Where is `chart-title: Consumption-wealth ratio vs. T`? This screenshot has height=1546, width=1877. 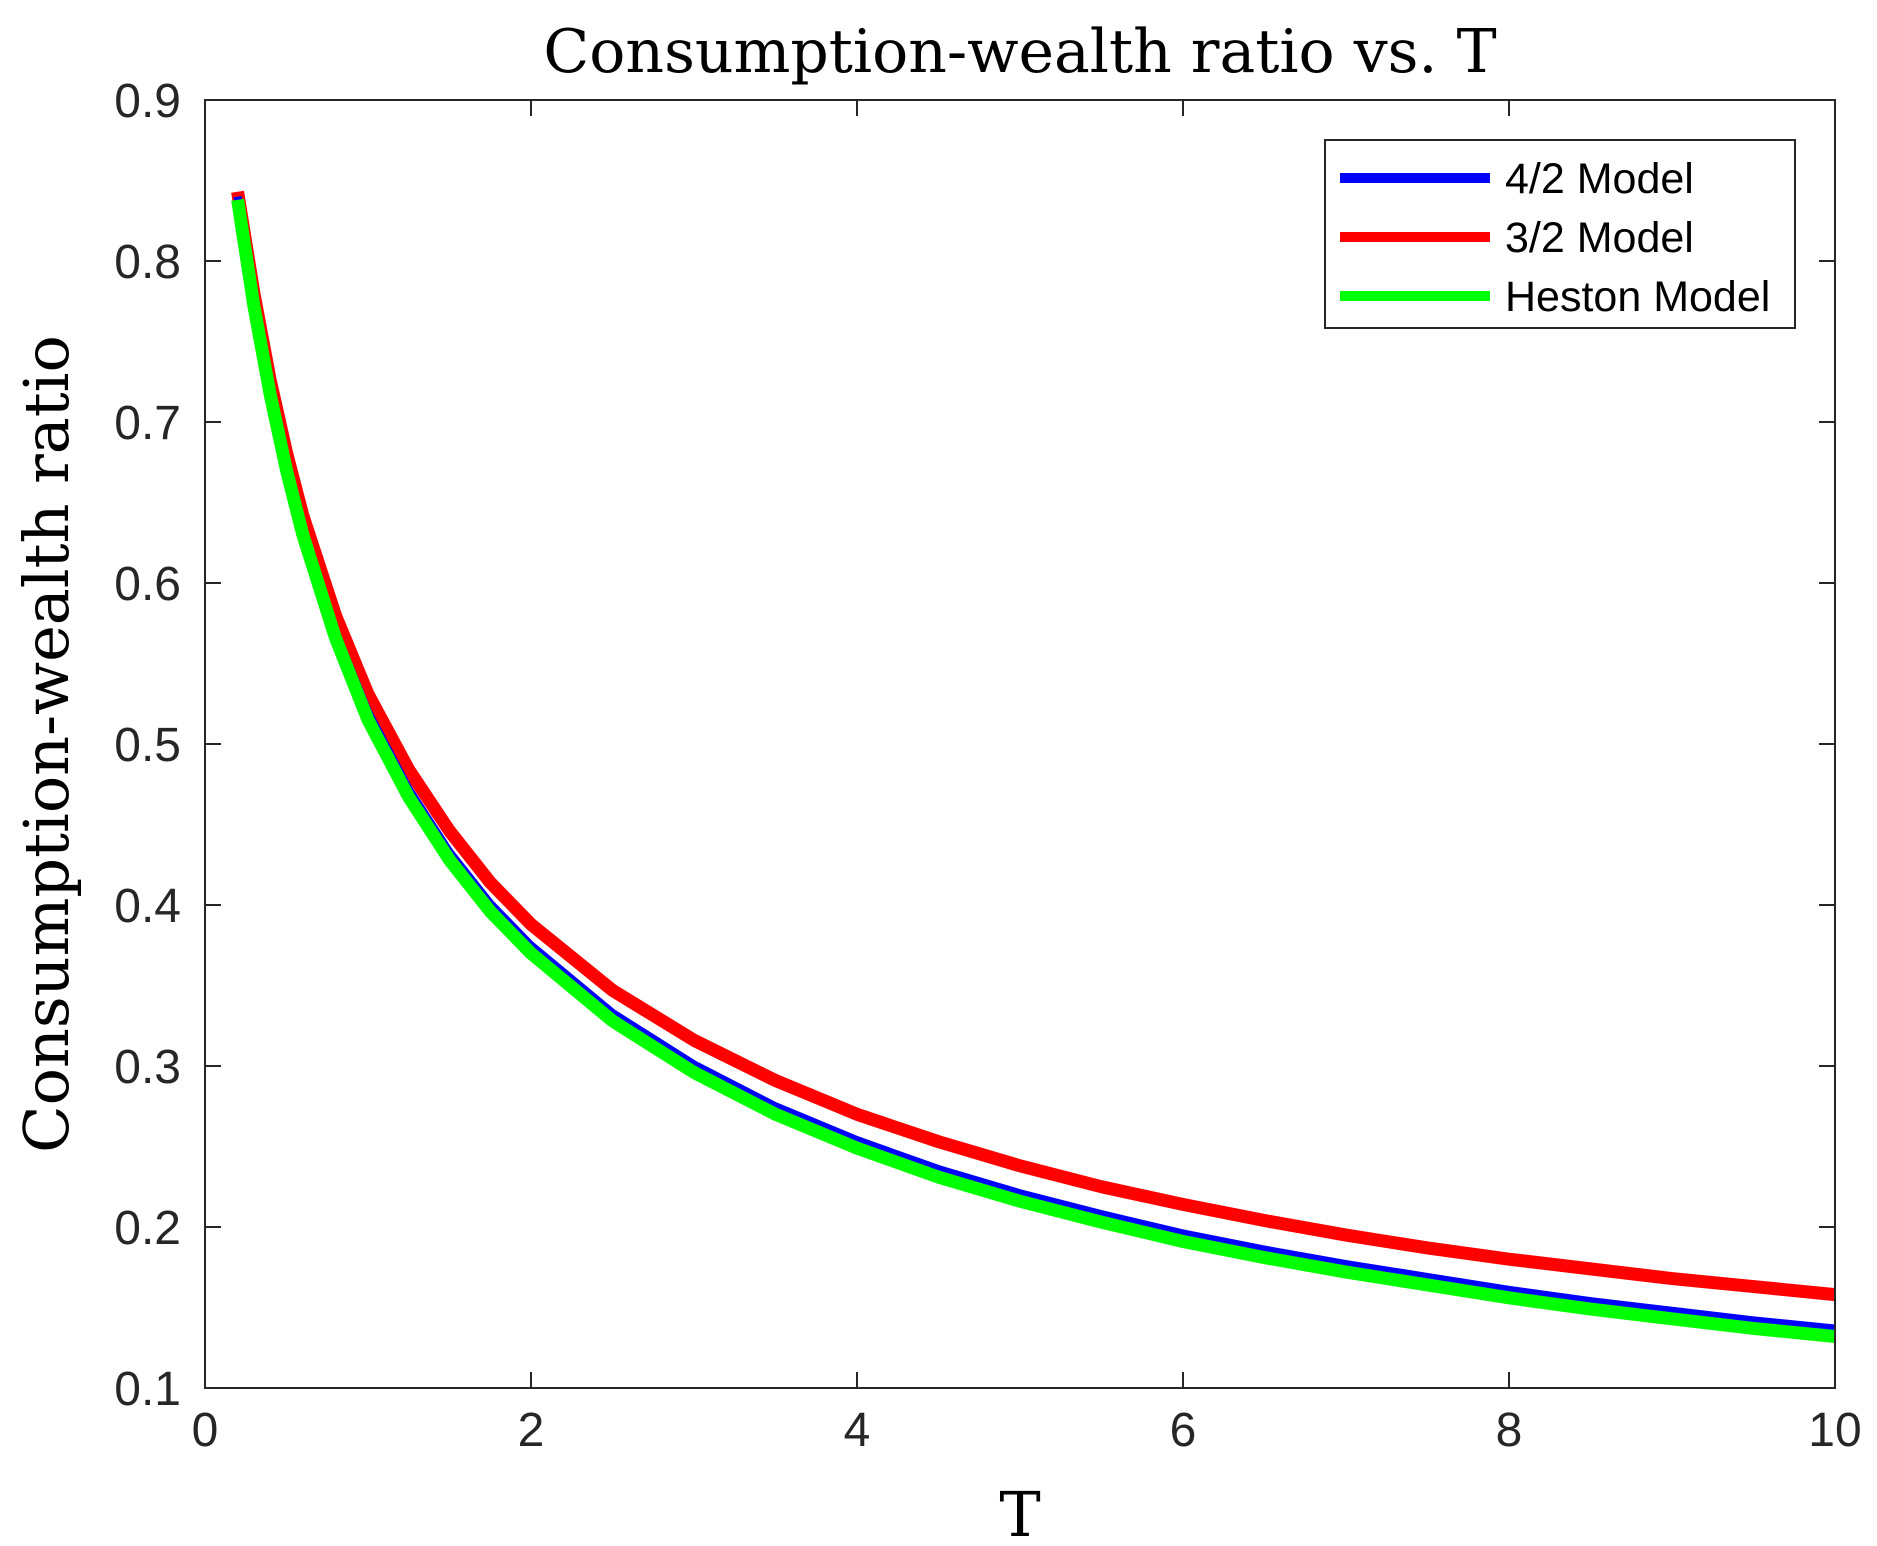
chart-title: Consumption-wealth ratio vs. T is located at coordinates (1019, 52).